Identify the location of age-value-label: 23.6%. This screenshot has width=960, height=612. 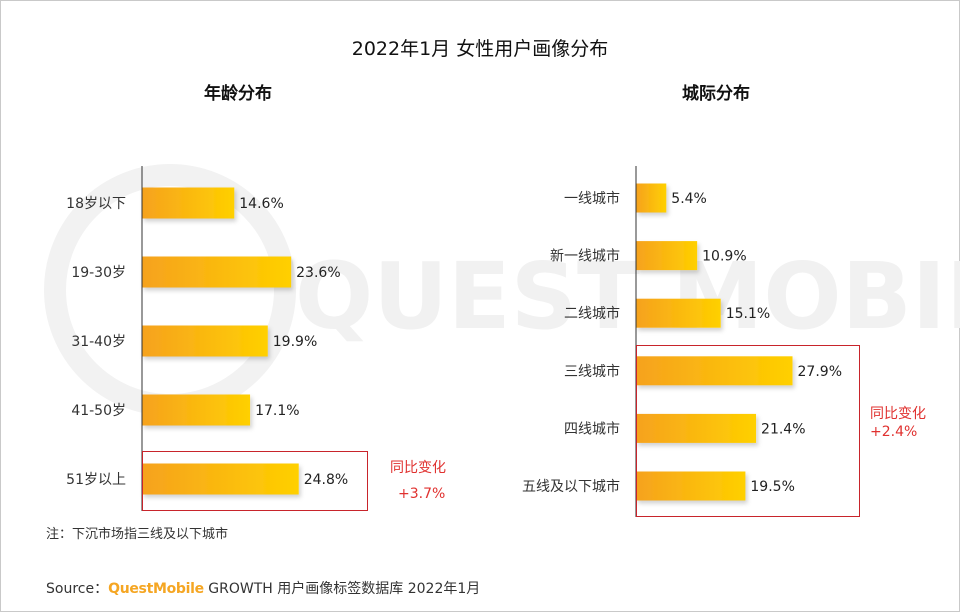
(318, 273).